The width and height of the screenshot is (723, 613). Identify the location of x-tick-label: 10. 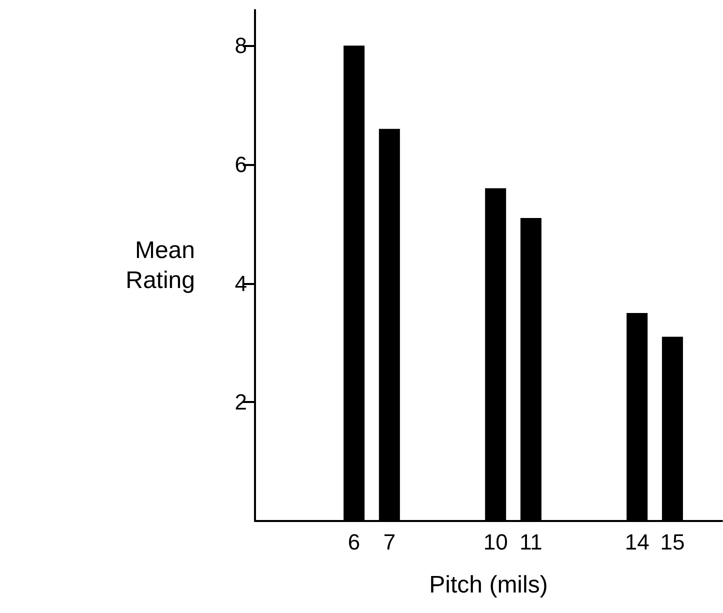
(495, 542).